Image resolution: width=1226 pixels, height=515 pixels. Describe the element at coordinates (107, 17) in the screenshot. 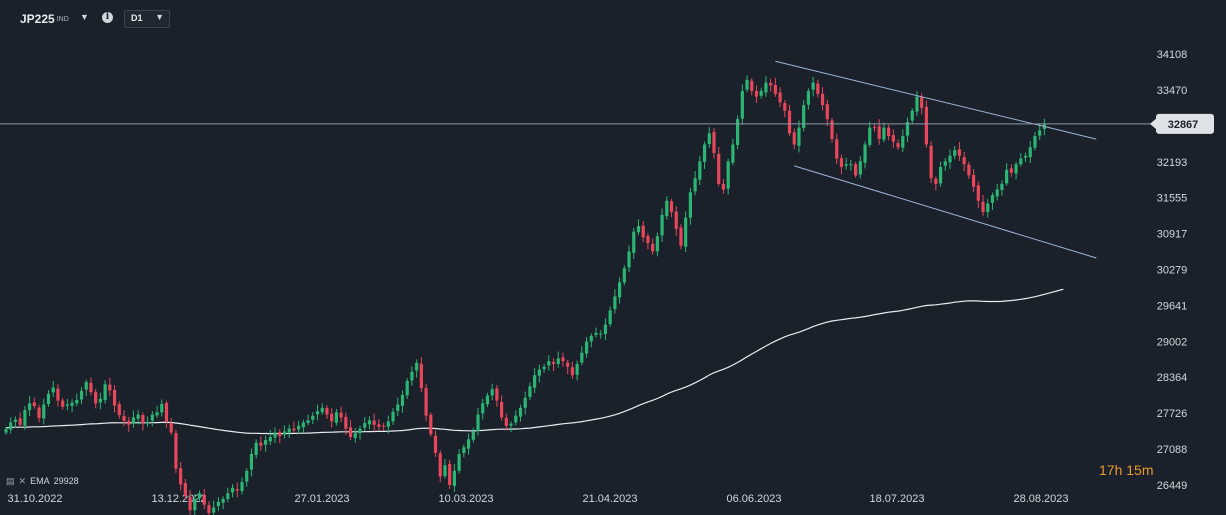

I see `info-icon: i` at that location.